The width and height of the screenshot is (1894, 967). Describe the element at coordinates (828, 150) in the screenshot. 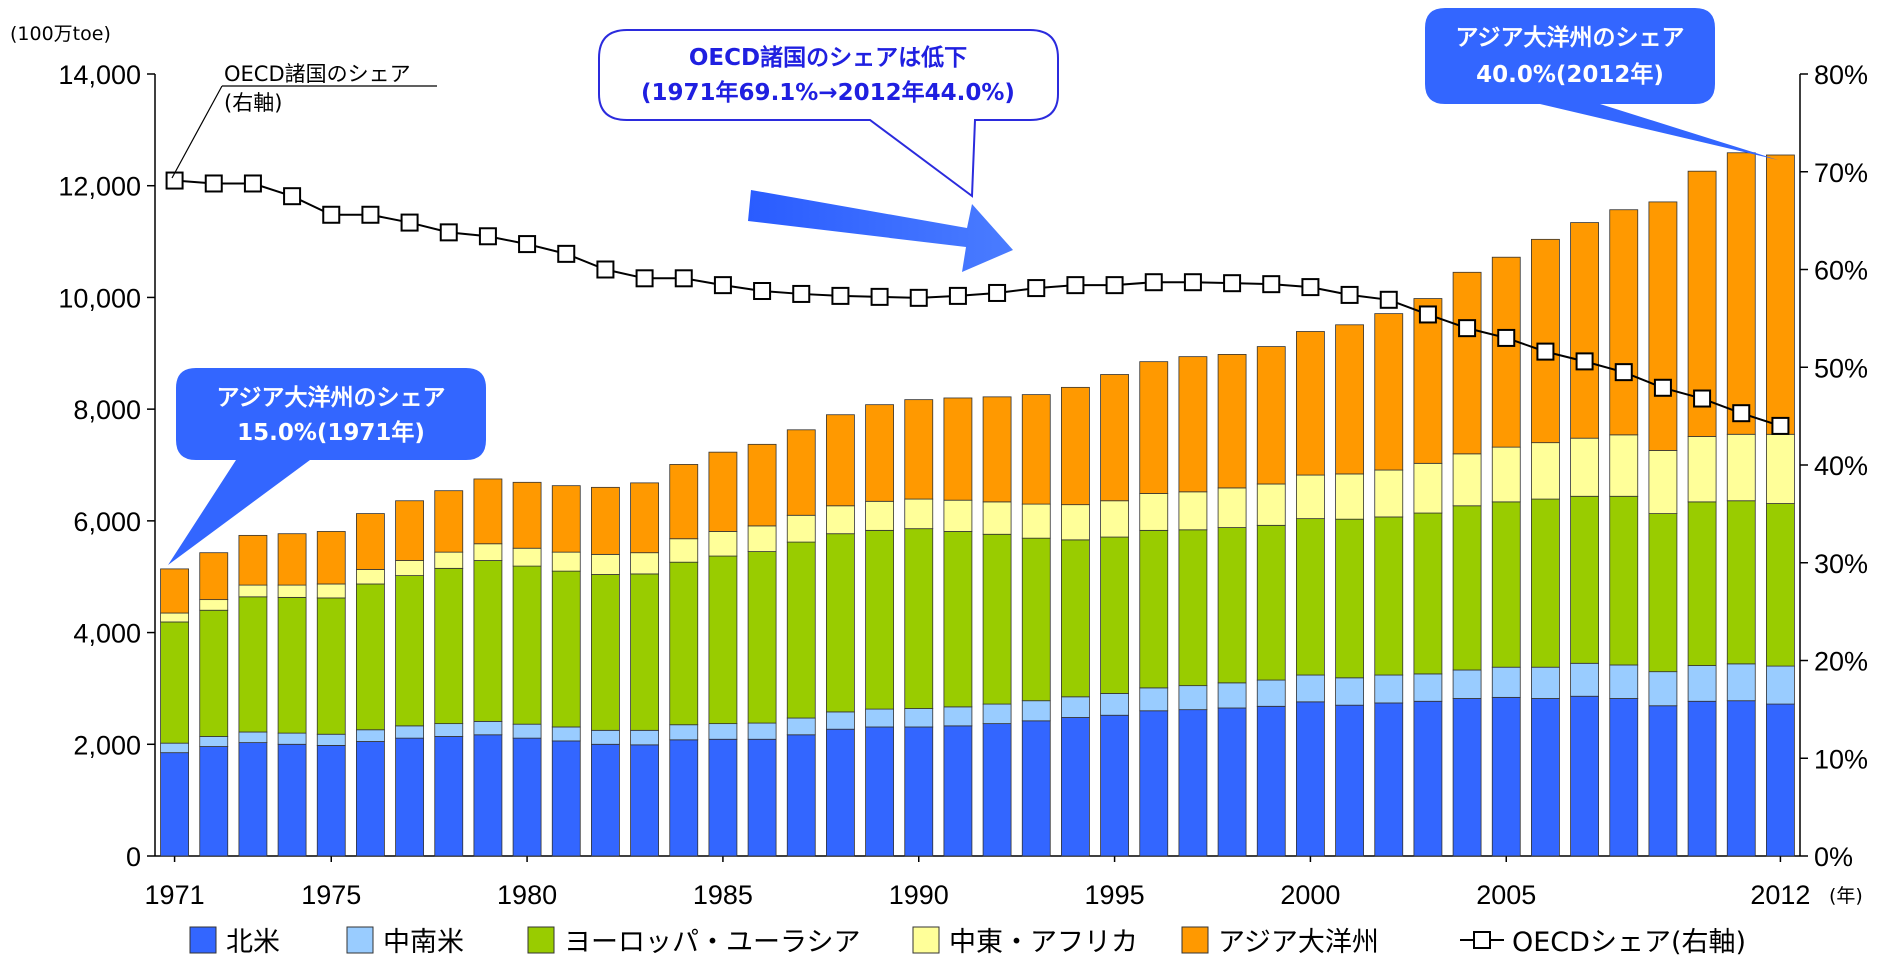

I see `oecd-decline-callout: OECD諸国のシェアは低下 (1971年69.1%→2012年44.0%)` at that location.